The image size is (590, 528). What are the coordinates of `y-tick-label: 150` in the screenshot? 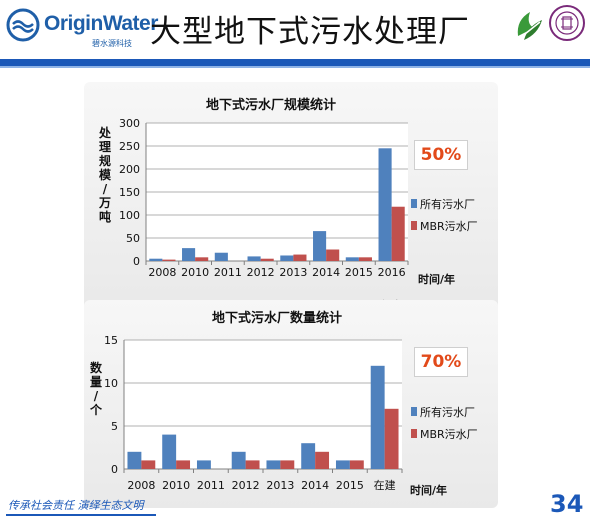 It's located at (129, 192).